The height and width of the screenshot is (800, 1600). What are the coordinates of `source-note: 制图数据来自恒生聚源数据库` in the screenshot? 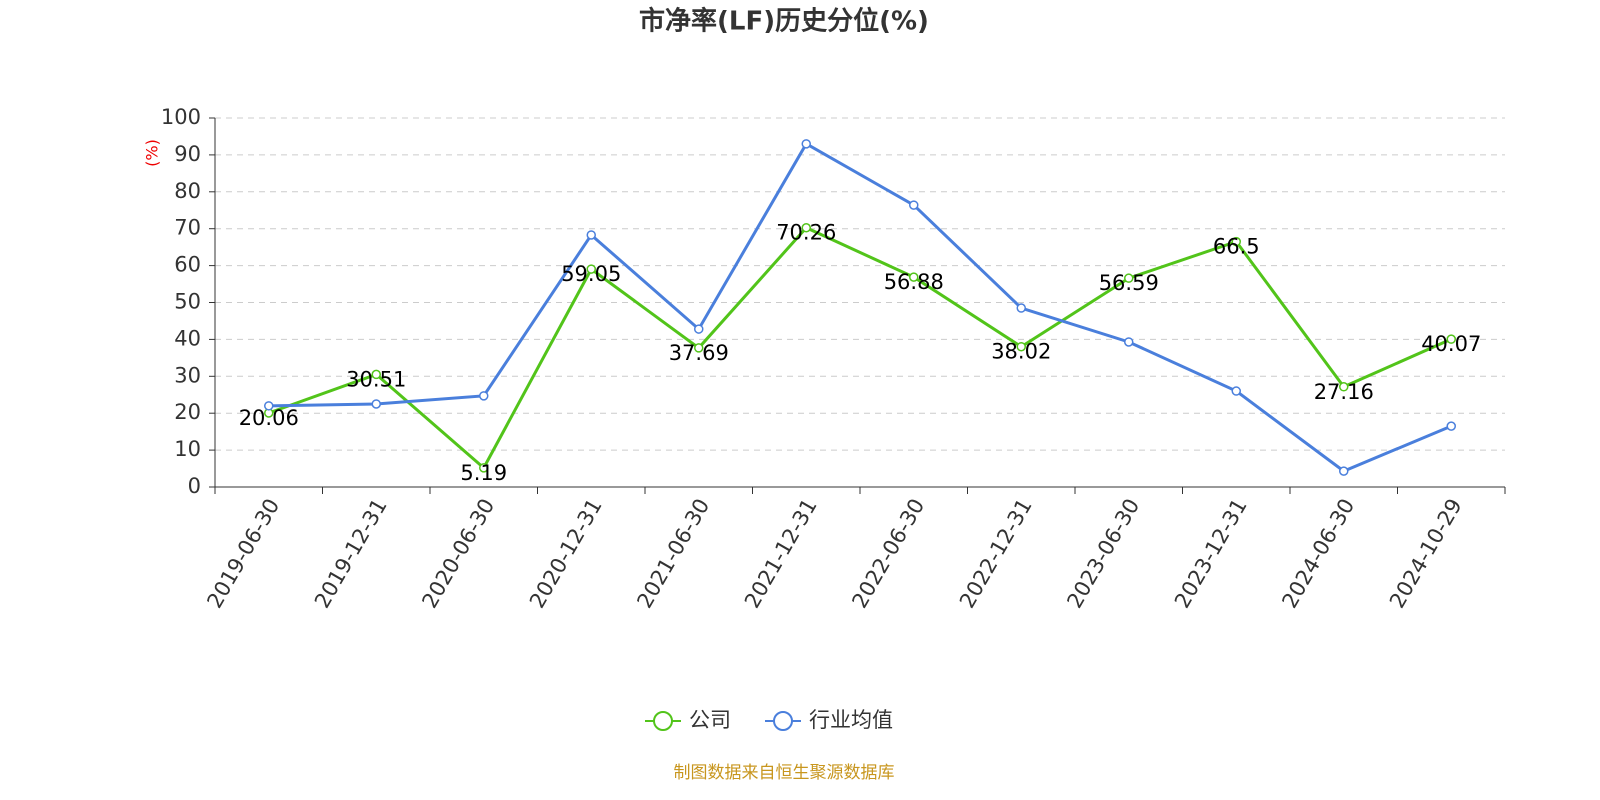 It's located at (784, 773).